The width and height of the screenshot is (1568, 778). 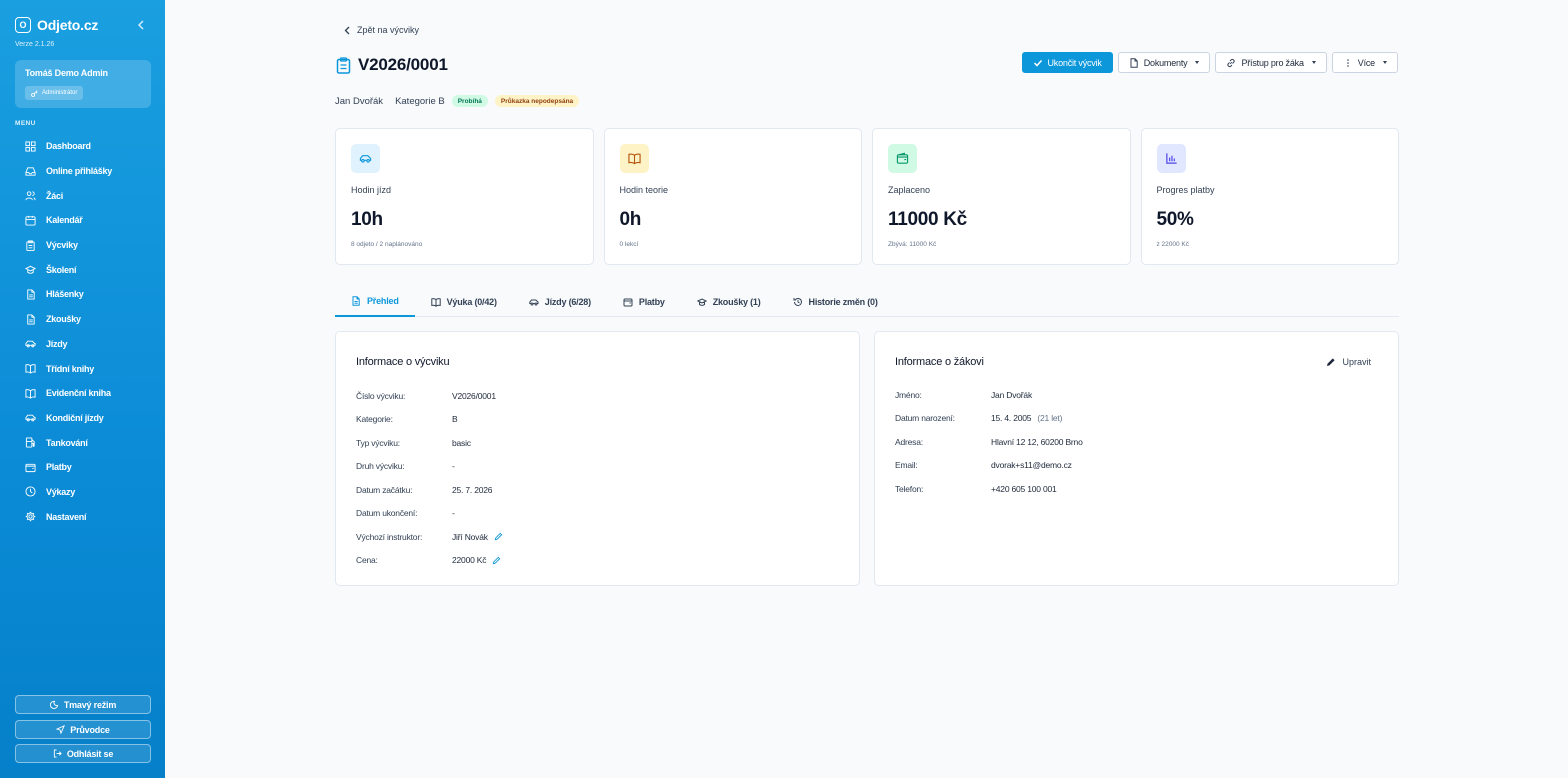 What do you see at coordinates (498, 536) in the screenshot?
I see `edit-instructor-pencil-icon` at bounding box center [498, 536].